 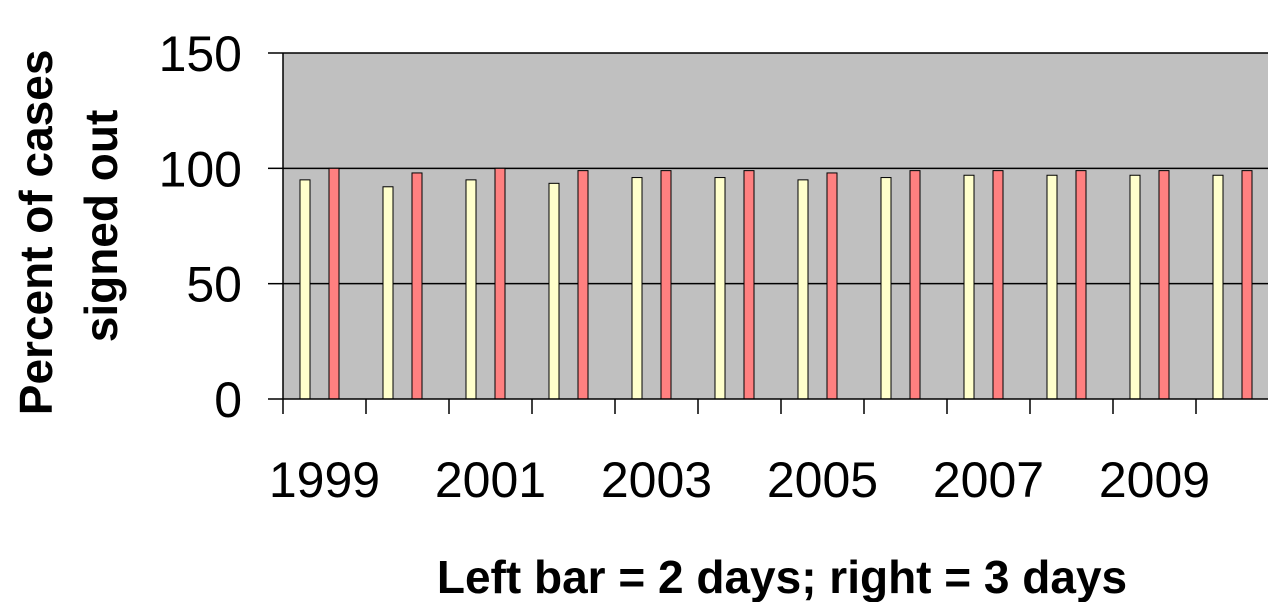 What do you see at coordinates (886, 288) in the screenshot?
I see `bar-2006-left` at bounding box center [886, 288].